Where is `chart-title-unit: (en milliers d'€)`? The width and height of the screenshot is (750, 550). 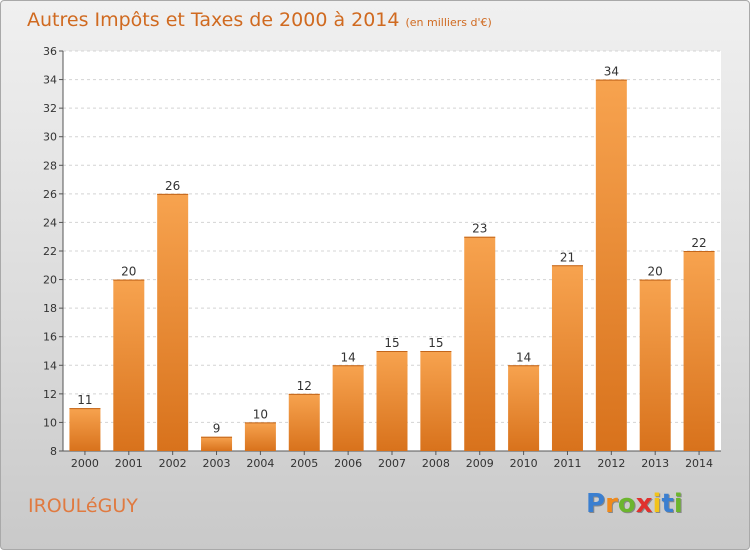 chart-title-unit: (en milliers d'€) is located at coordinates (448, 22).